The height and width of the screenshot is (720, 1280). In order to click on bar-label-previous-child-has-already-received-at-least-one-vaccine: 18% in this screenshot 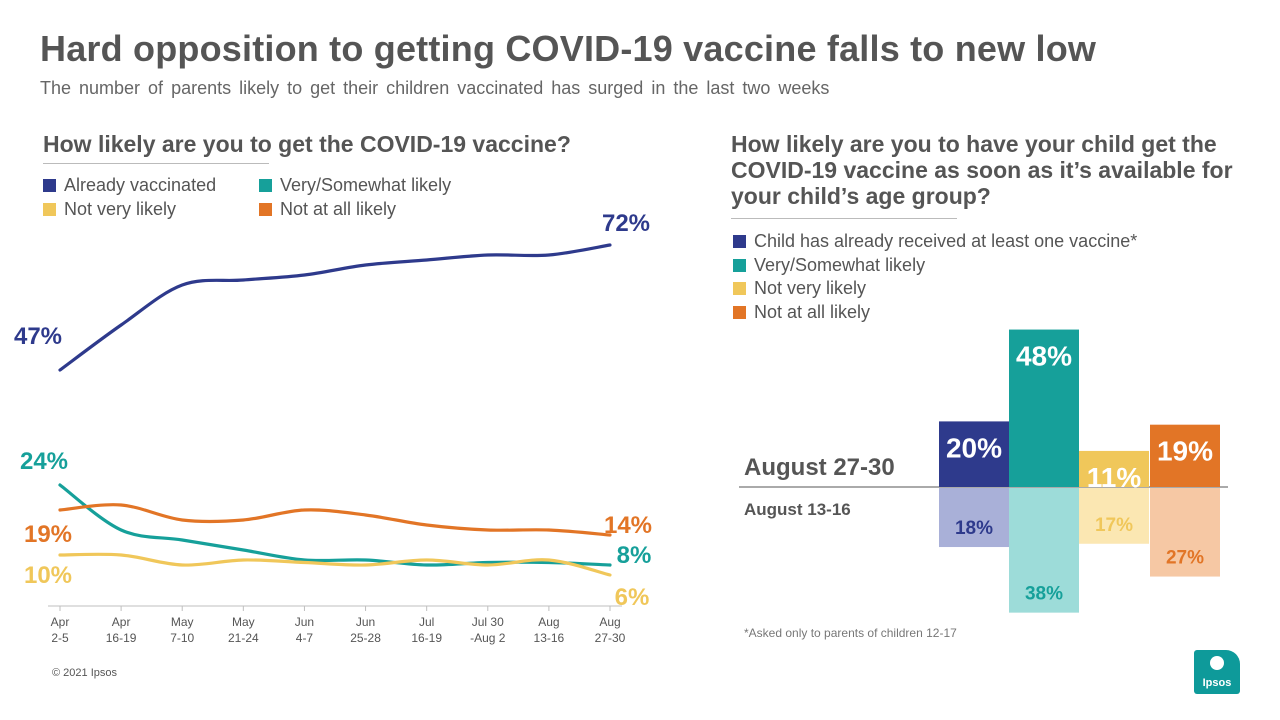, I will do `click(974, 528)`.